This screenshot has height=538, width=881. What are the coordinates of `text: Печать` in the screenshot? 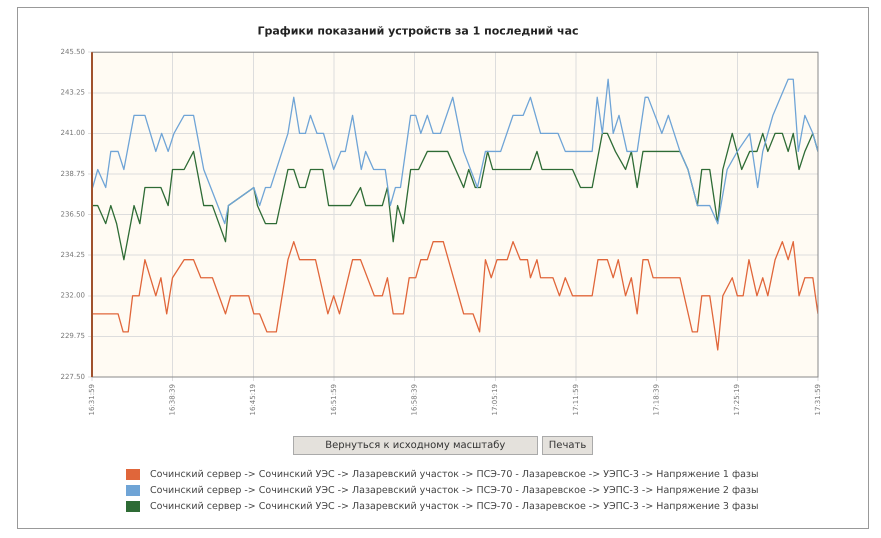 It's located at (568, 445).